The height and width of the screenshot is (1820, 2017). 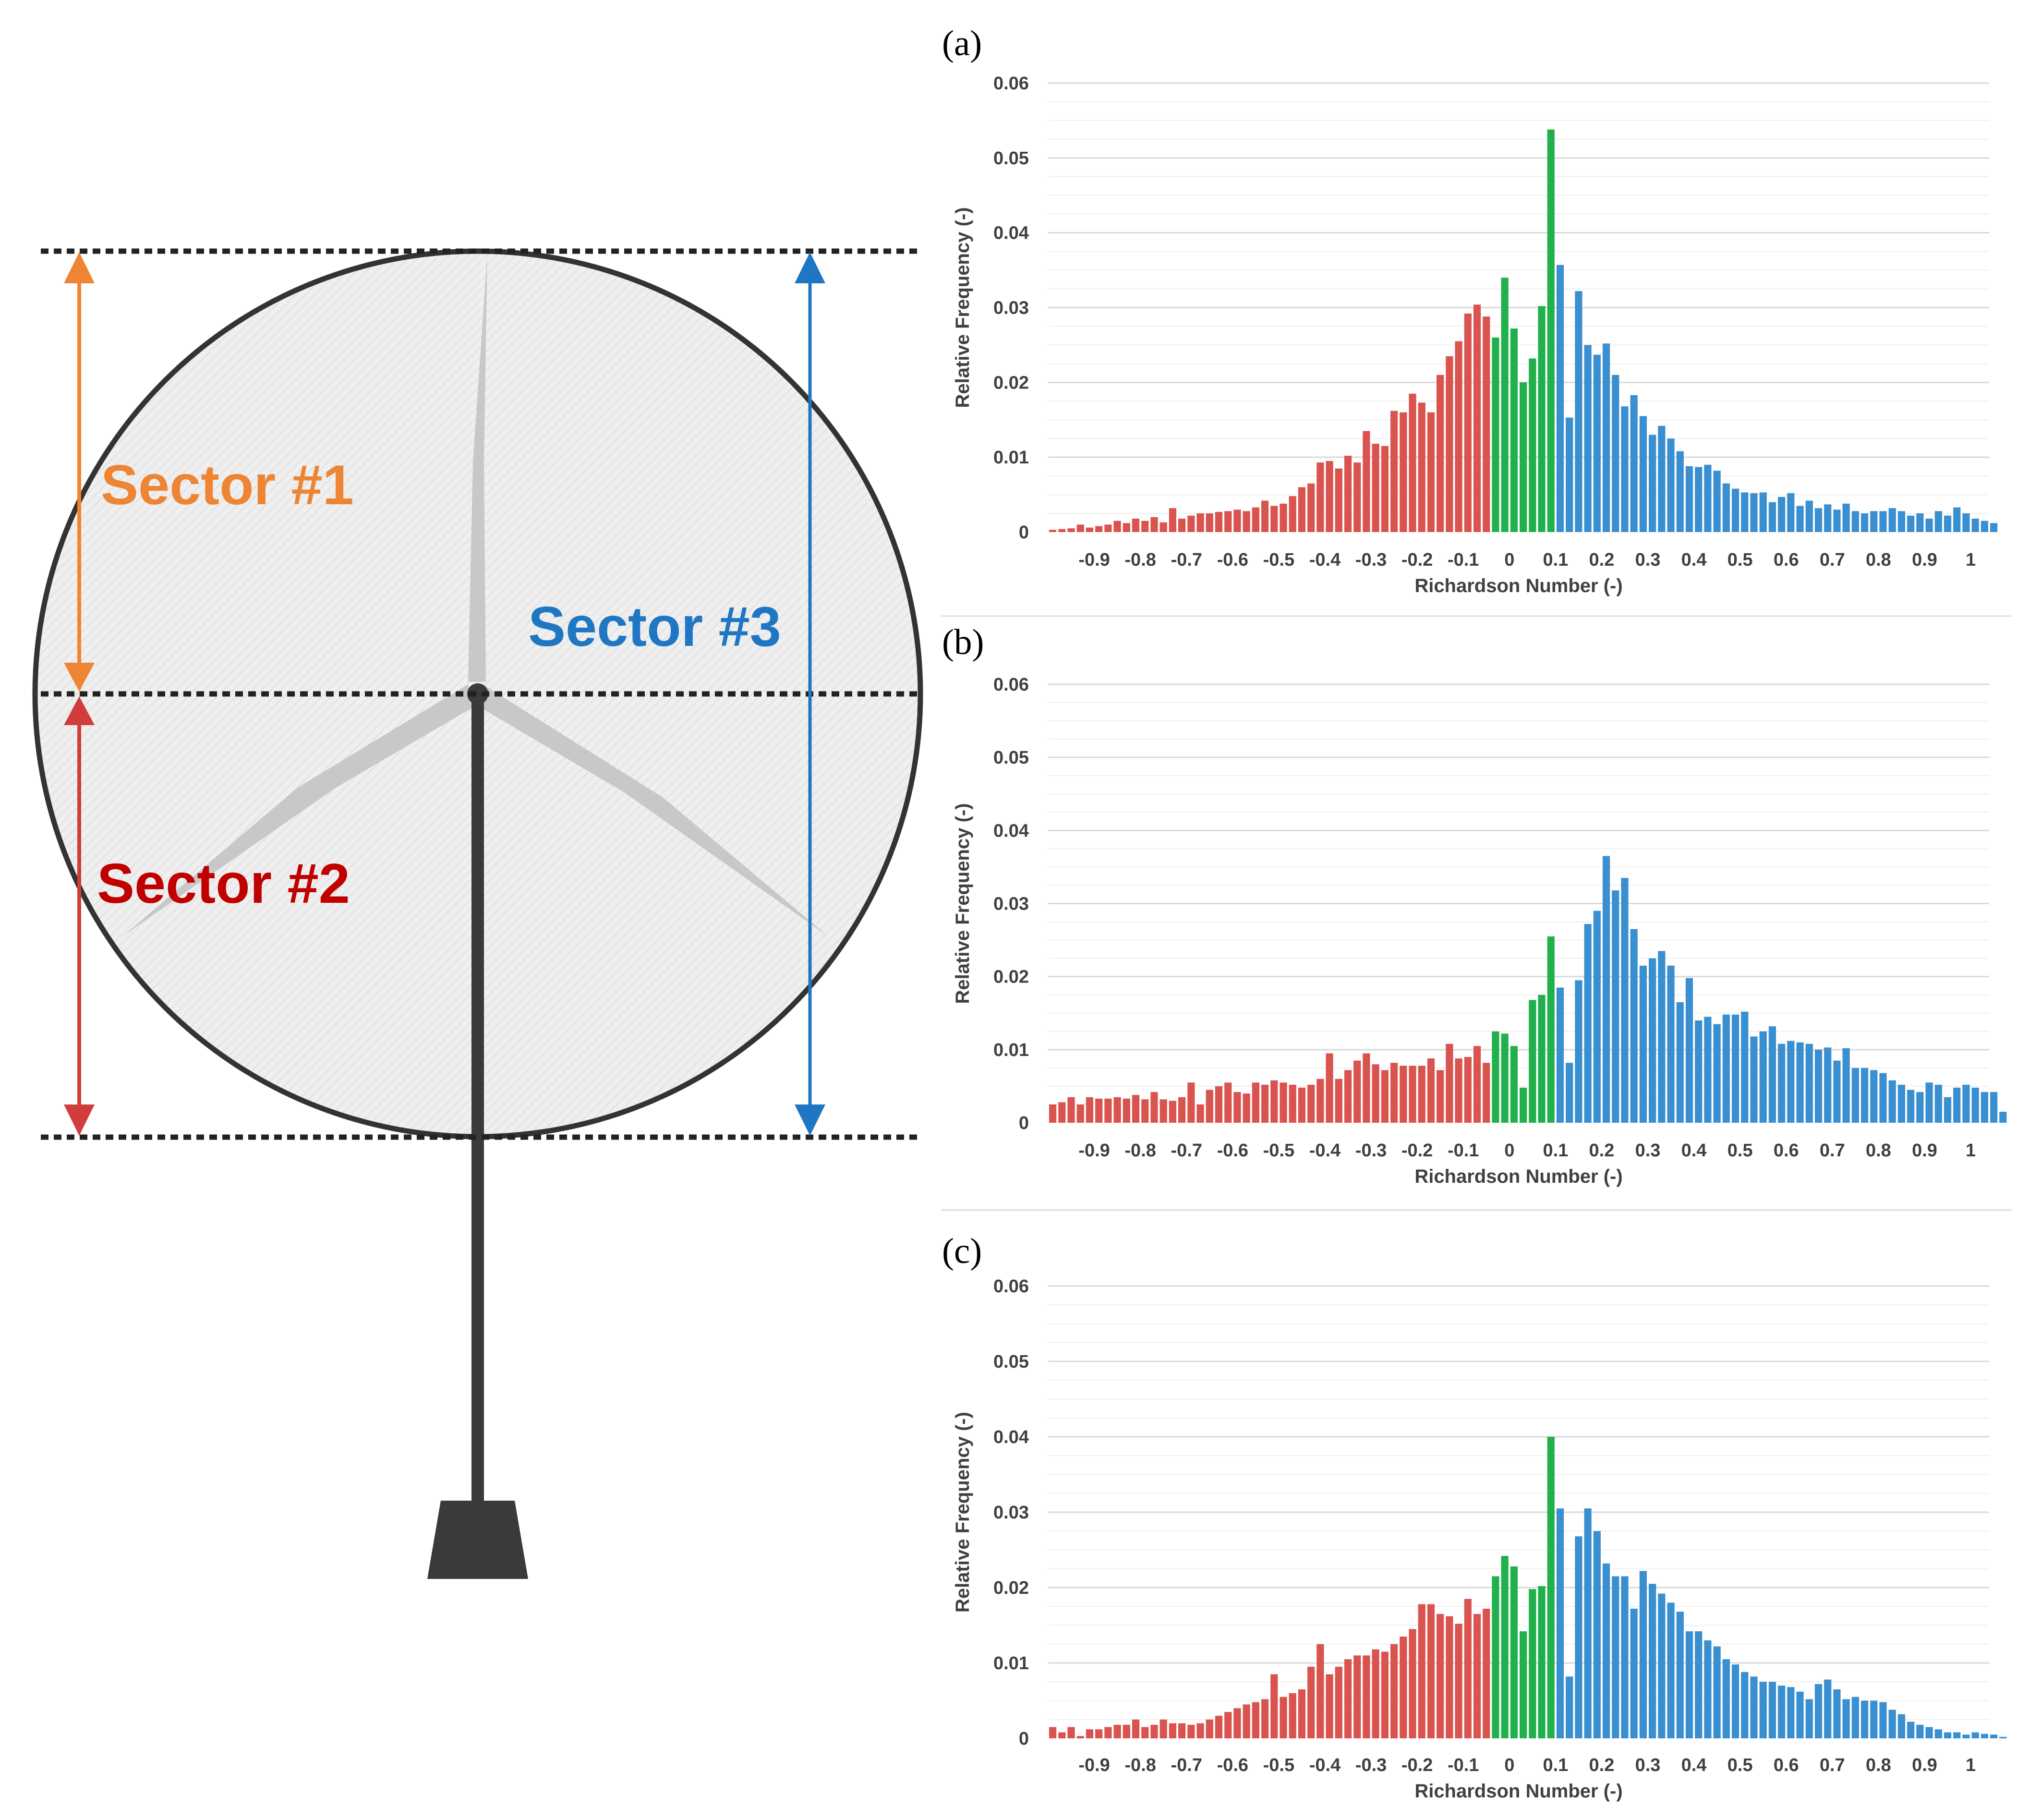 What do you see at coordinates (1140, 560) in the screenshot?
I see `x-tick-label: -0.8` at bounding box center [1140, 560].